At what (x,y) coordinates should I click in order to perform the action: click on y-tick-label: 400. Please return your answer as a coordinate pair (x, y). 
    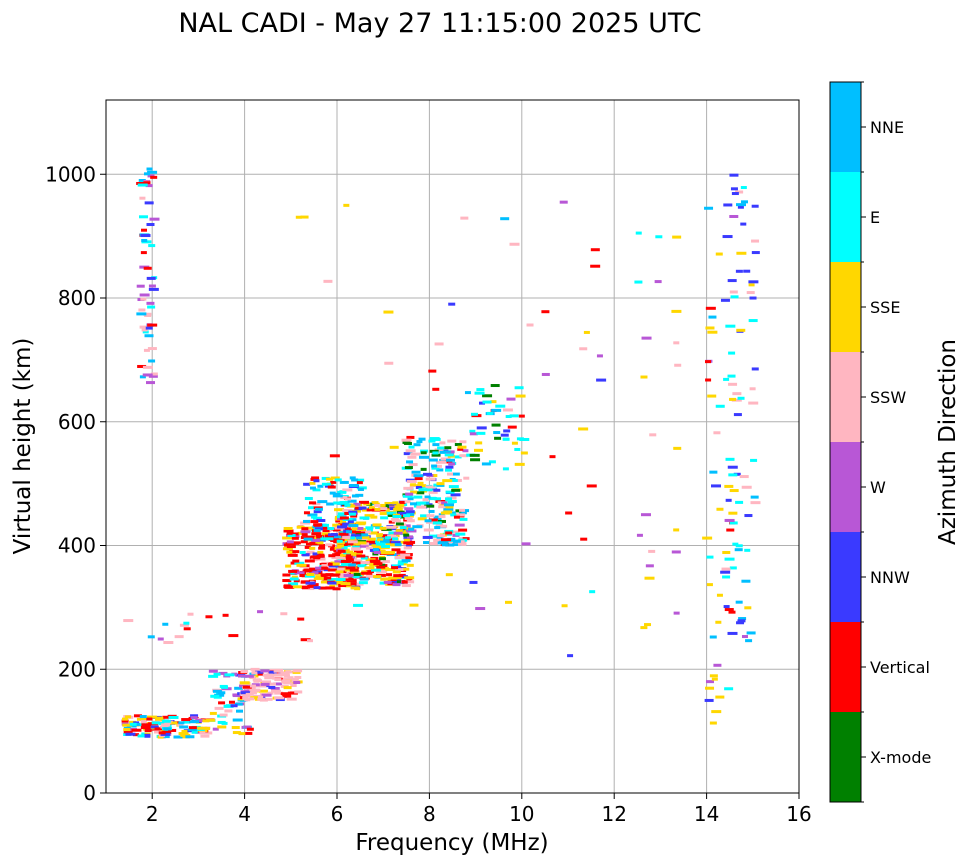
    Looking at the image, I should click on (77, 546).